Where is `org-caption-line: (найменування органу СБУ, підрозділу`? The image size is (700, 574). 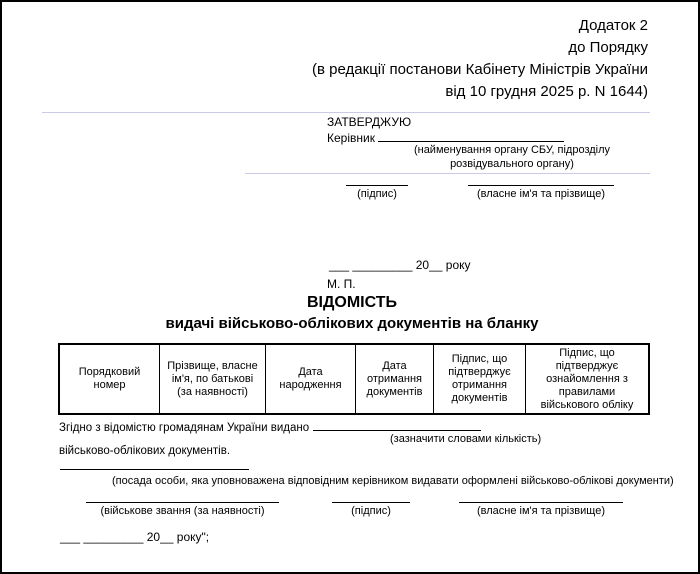
org-caption-line: (найменування органу СБУ, підрозділу is located at coordinates (512, 150).